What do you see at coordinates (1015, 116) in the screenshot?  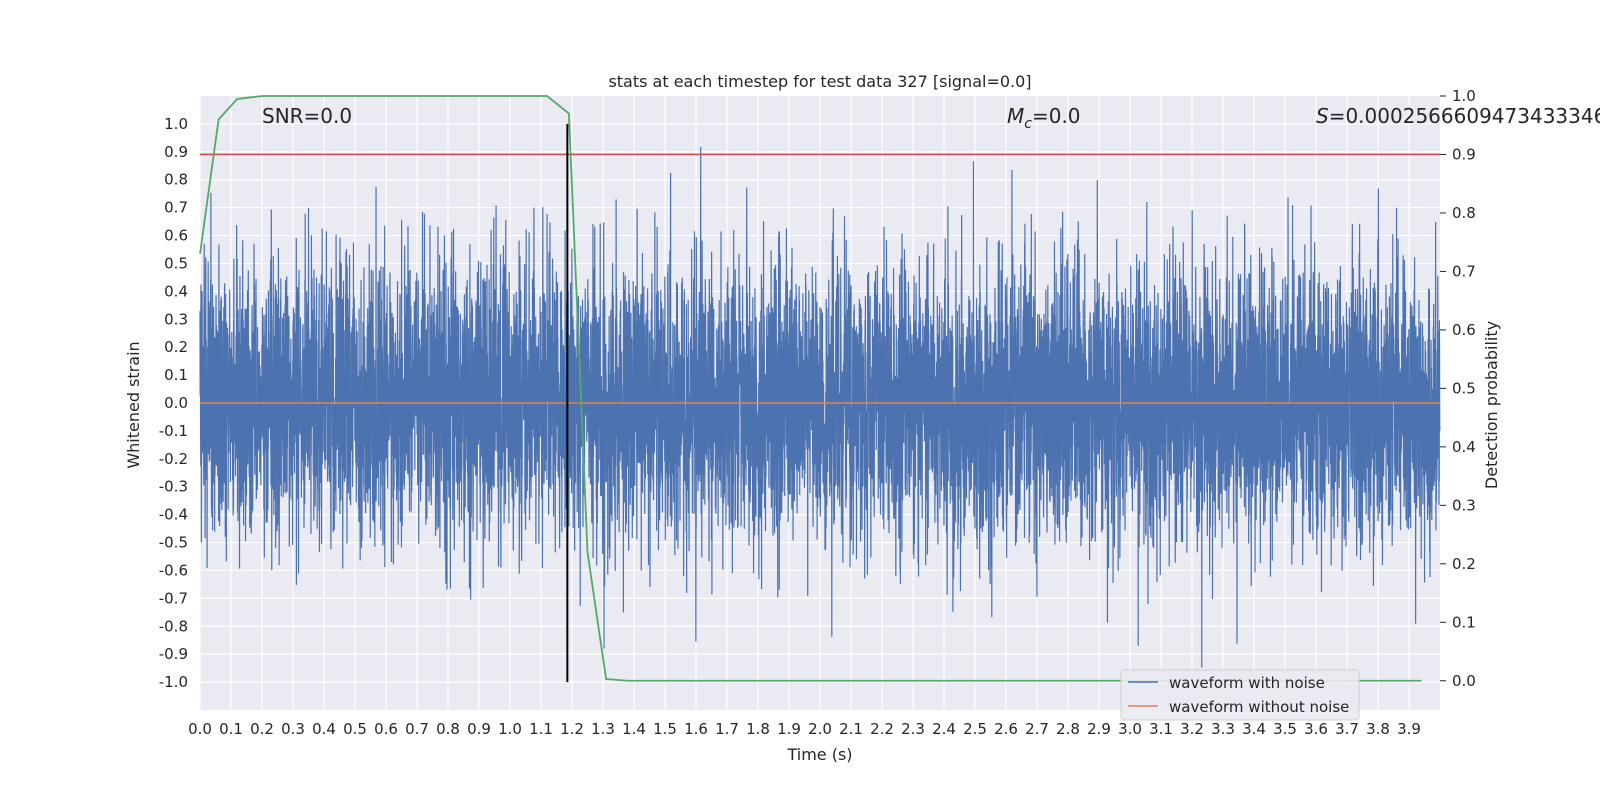 I see `mc-symbol: M` at bounding box center [1015, 116].